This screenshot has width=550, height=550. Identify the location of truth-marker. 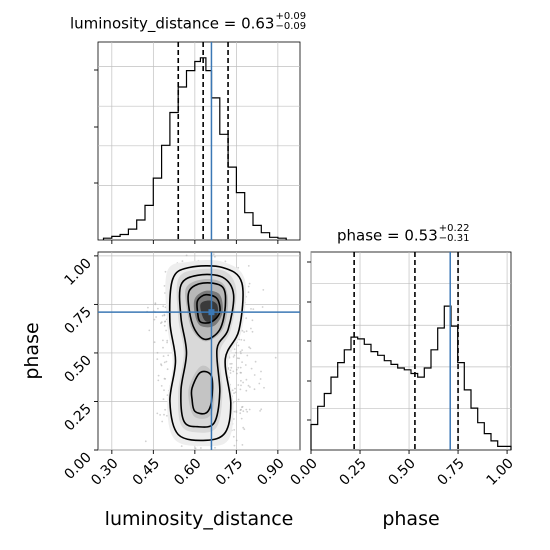
(211, 312).